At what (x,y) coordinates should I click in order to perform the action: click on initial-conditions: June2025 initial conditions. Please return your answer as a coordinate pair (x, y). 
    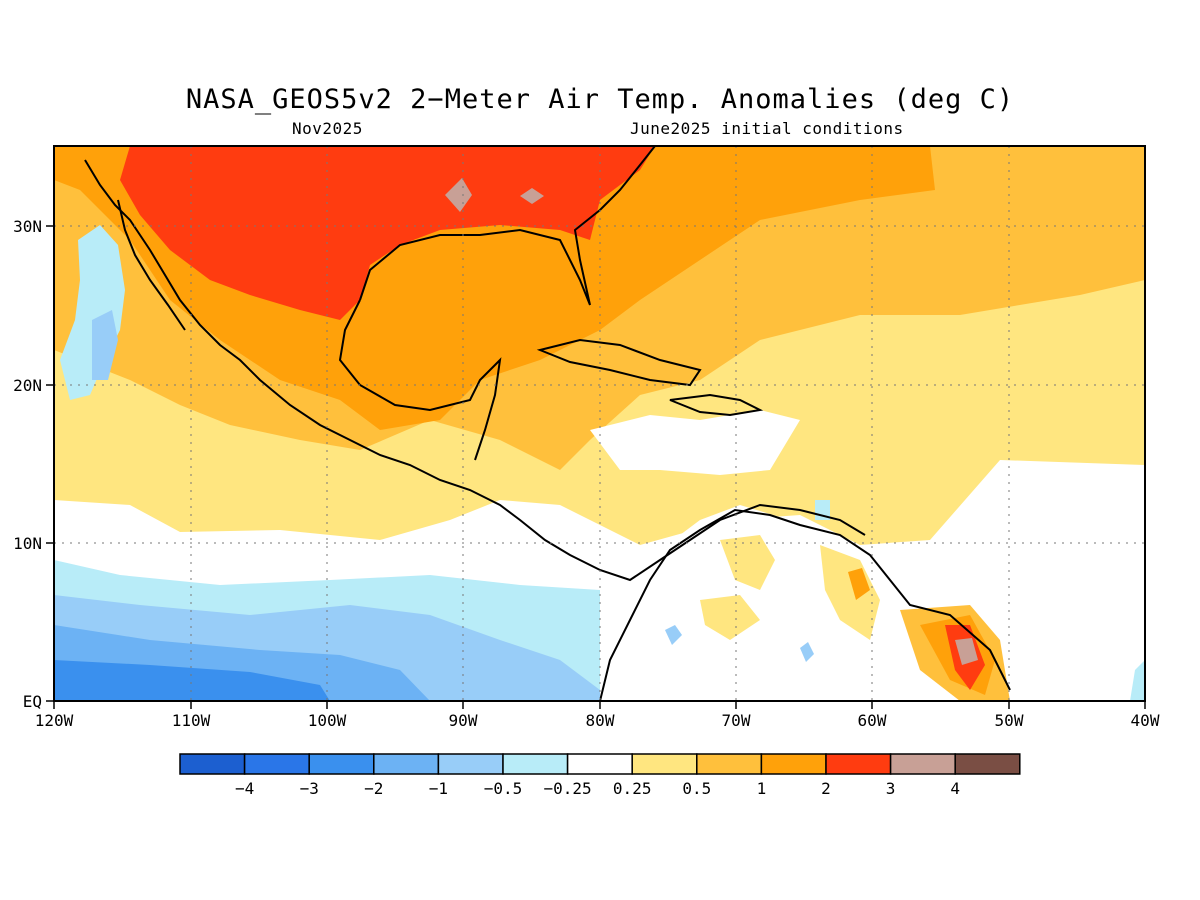
    Looking at the image, I should click on (767, 128).